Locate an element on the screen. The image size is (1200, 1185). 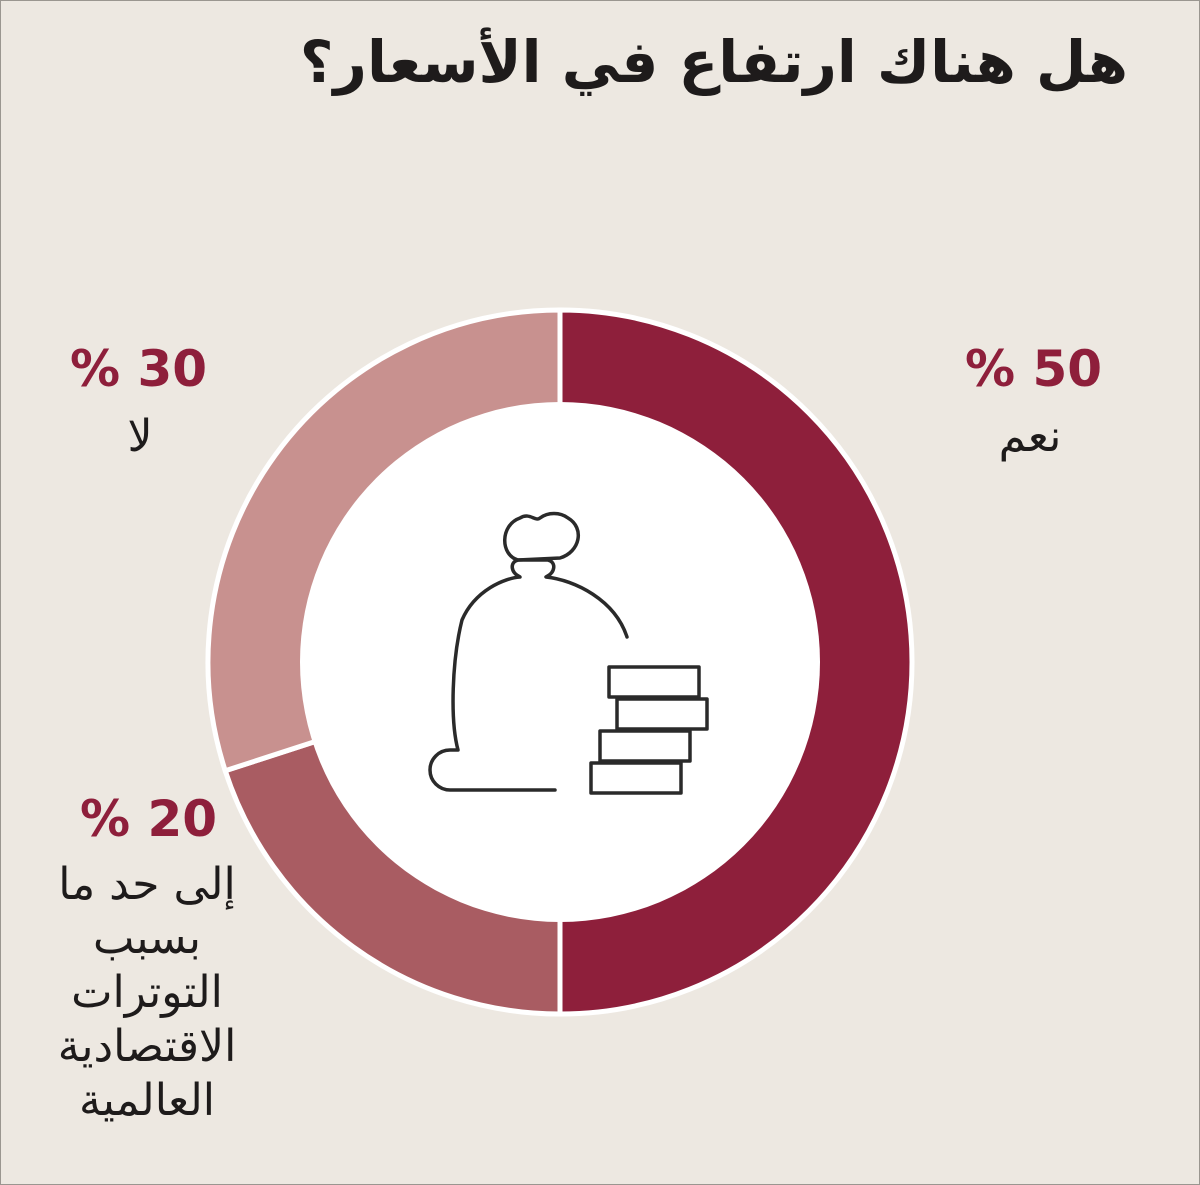
money-bag-with-coins-icon is located at coordinates (568, 653).